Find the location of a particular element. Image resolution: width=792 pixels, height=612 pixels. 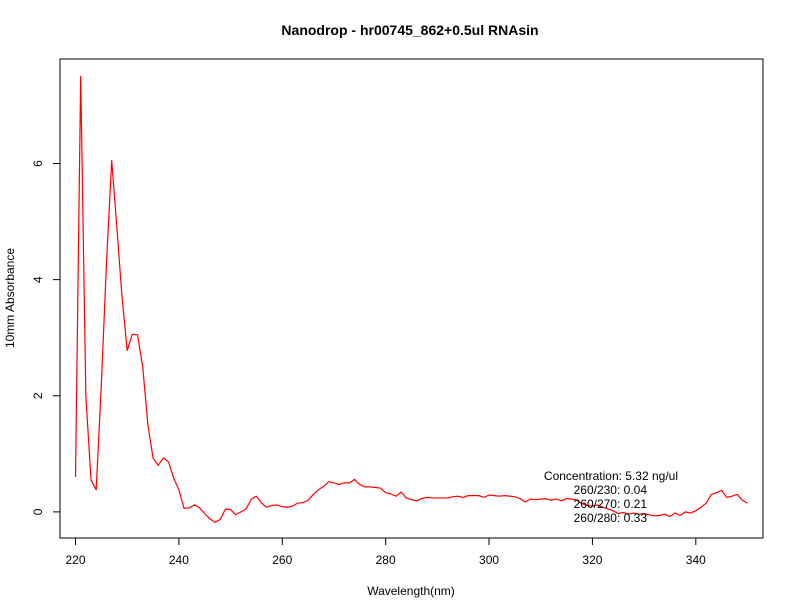

x-tick-label: 320 is located at coordinates (592, 560).